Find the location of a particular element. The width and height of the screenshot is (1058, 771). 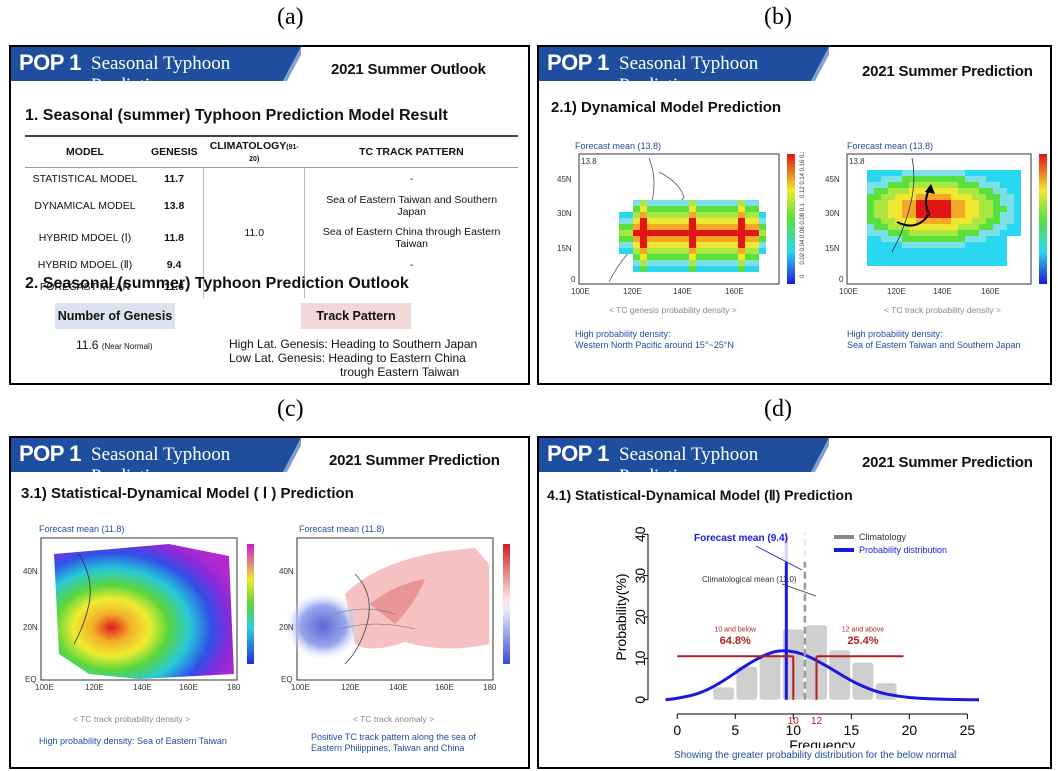

track-line-3: trough Eastern Taiwan is located at coordinates (400, 372).